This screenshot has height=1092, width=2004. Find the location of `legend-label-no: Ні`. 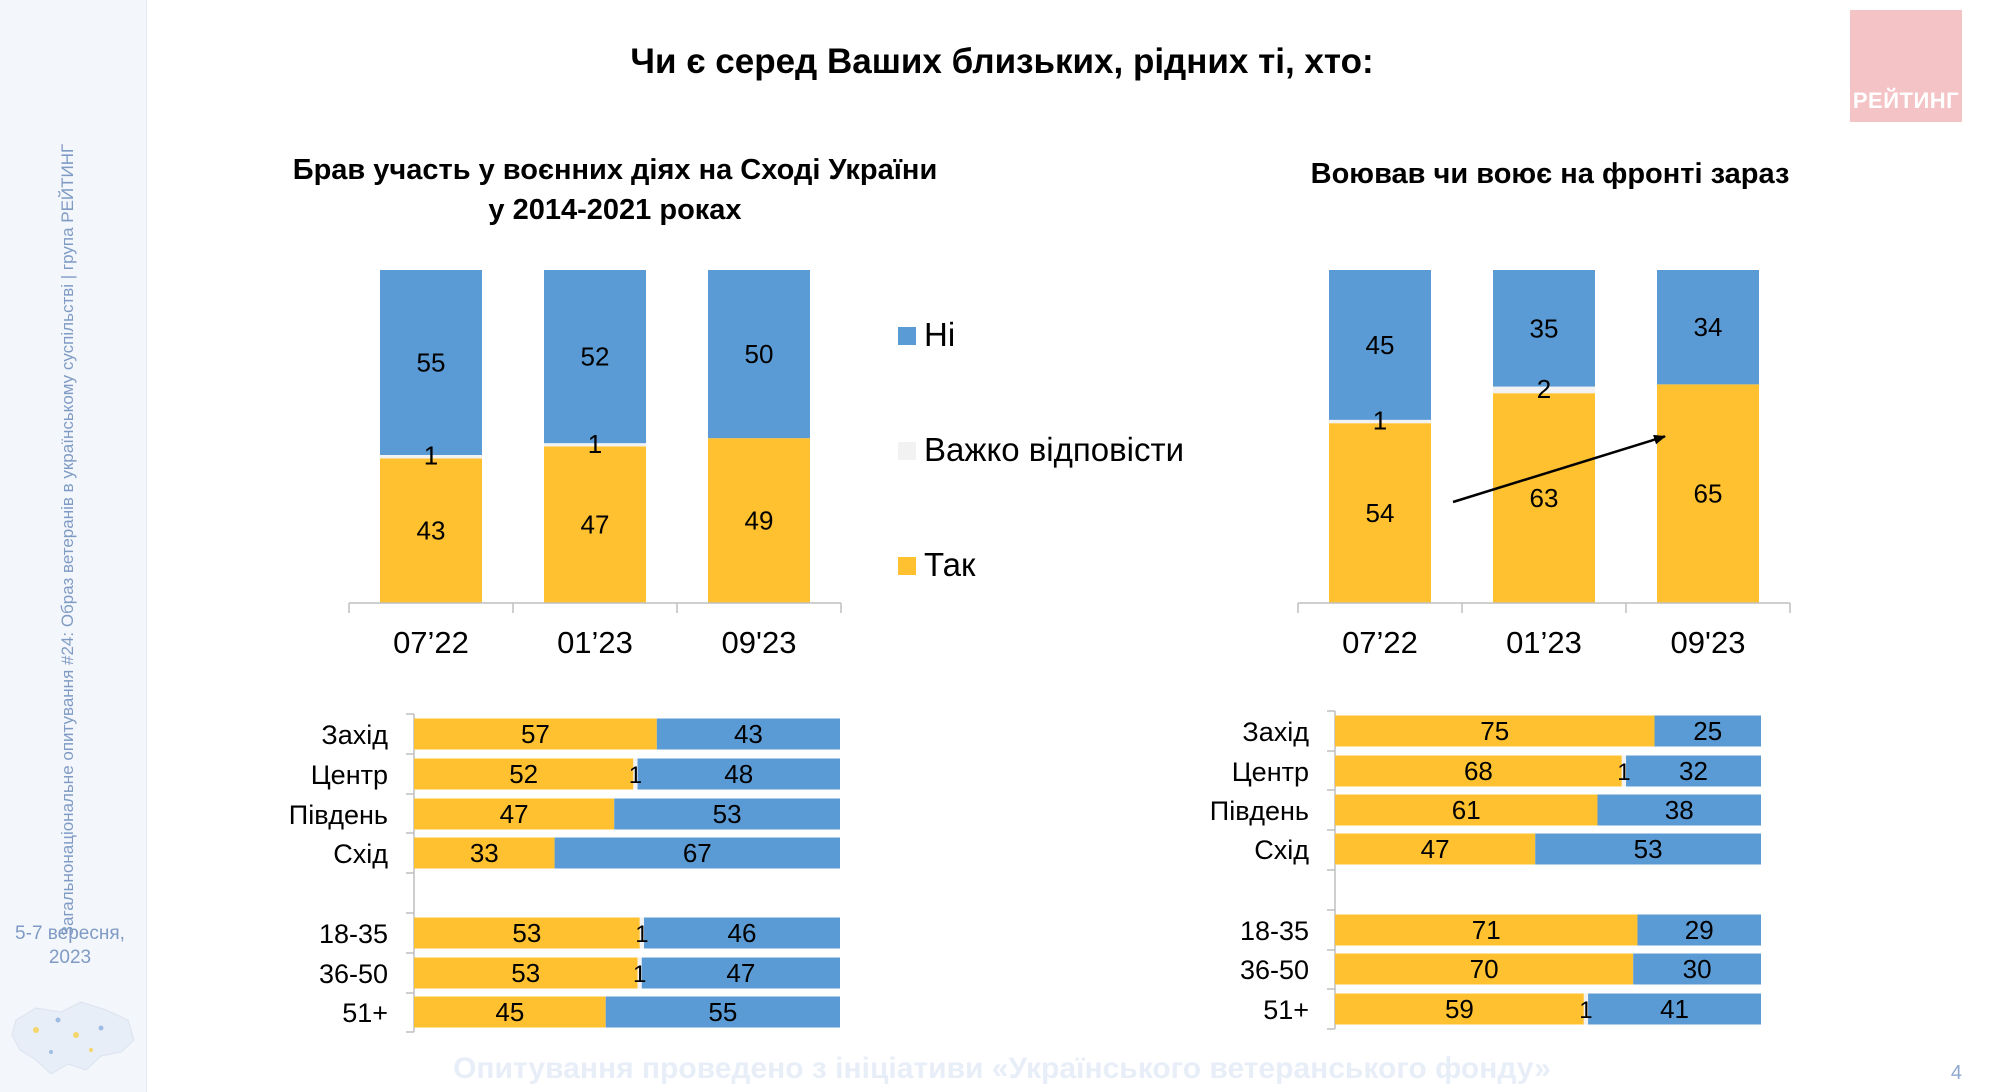

legend-label-no: Ні is located at coordinates (940, 334).